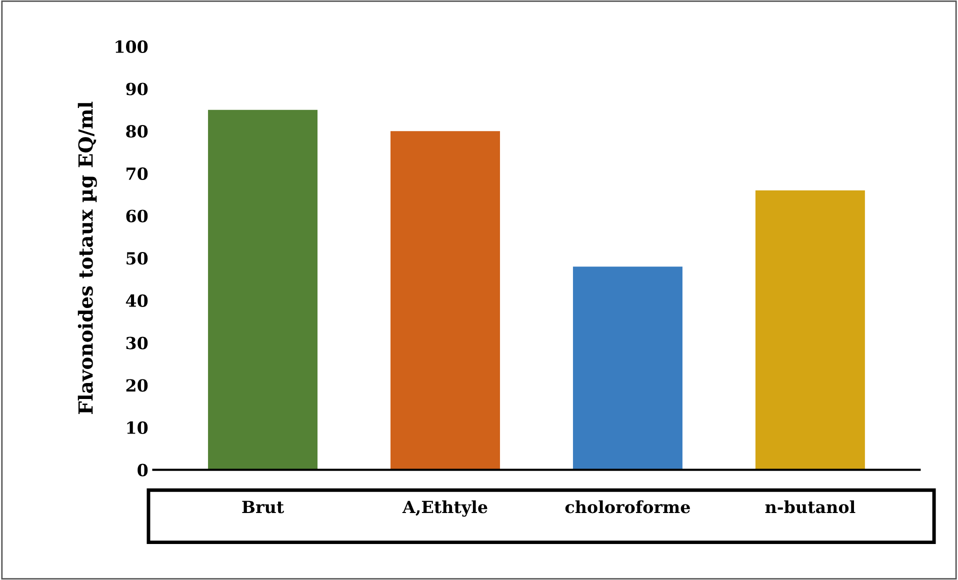 The height and width of the screenshot is (580, 958). What do you see at coordinates (137, 427) in the screenshot?
I see `y-tick-label: 10` at bounding box center [137, 427].